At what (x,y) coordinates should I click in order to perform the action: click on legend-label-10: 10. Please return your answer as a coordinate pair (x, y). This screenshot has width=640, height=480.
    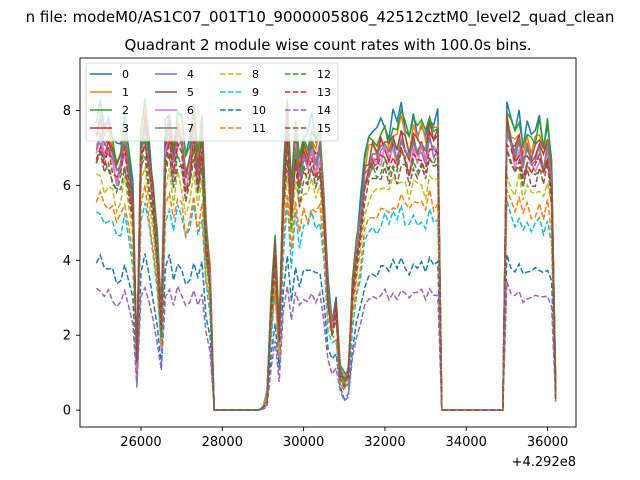
    Looking at the image, I should click on (259, 110).